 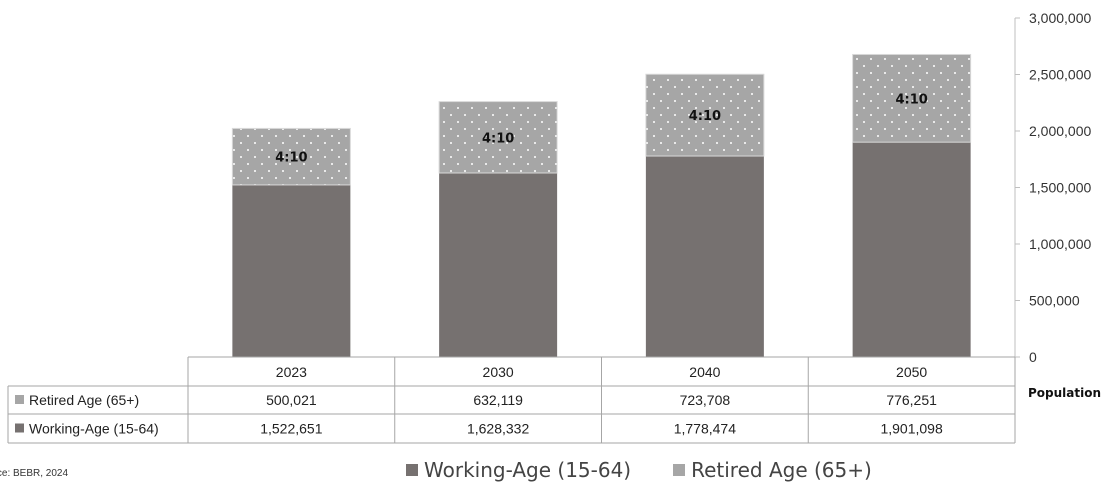 I want to click on table-series-name: Retired Age (65+), so click(x=84, y=400).